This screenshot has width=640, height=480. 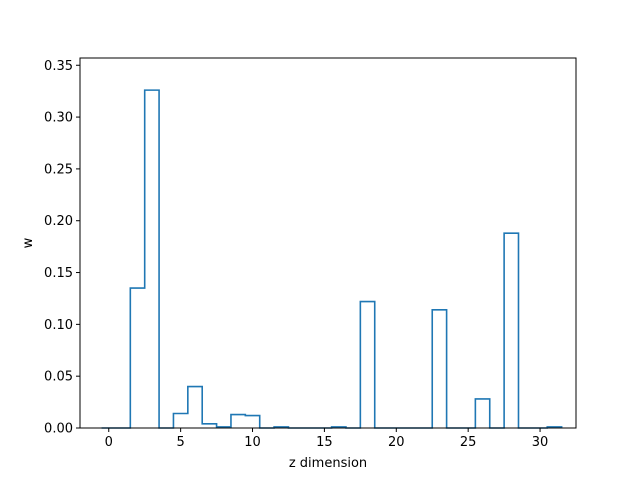 I want to click on y-tick-label: 0.05, so click(x=58, y=377).